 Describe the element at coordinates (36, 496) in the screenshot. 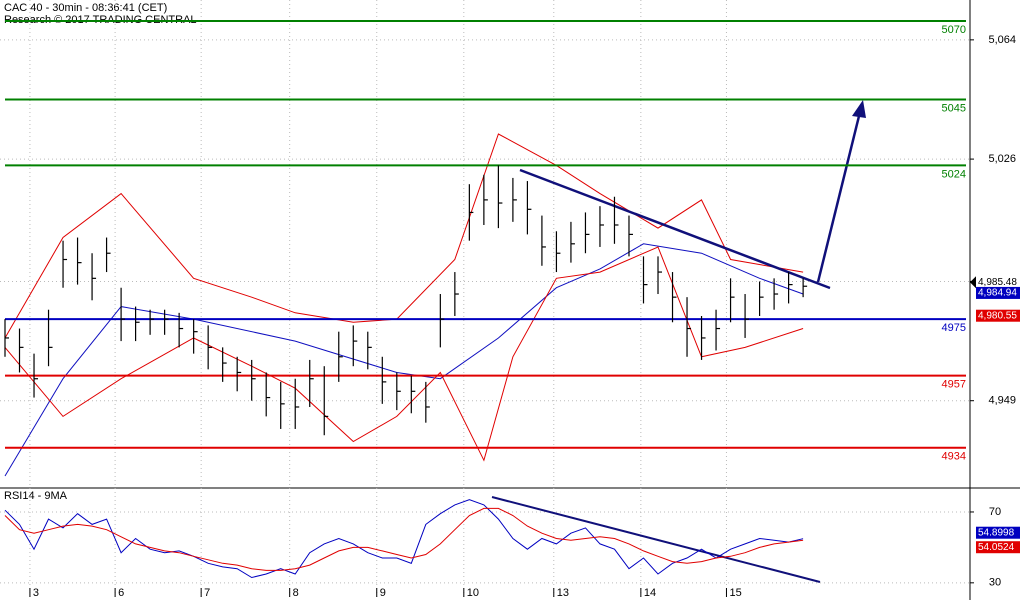

I see `rsi-title: RSI14 - 9MA` at that location.